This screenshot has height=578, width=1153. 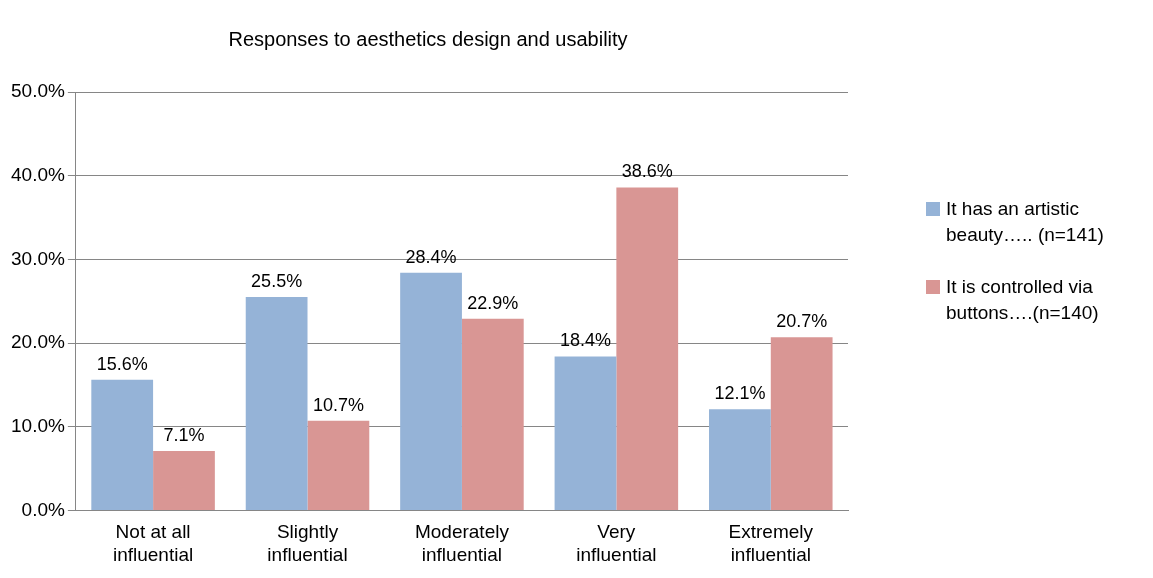 I want to click on data-label: 18.4%, so click(x=585, y=340).